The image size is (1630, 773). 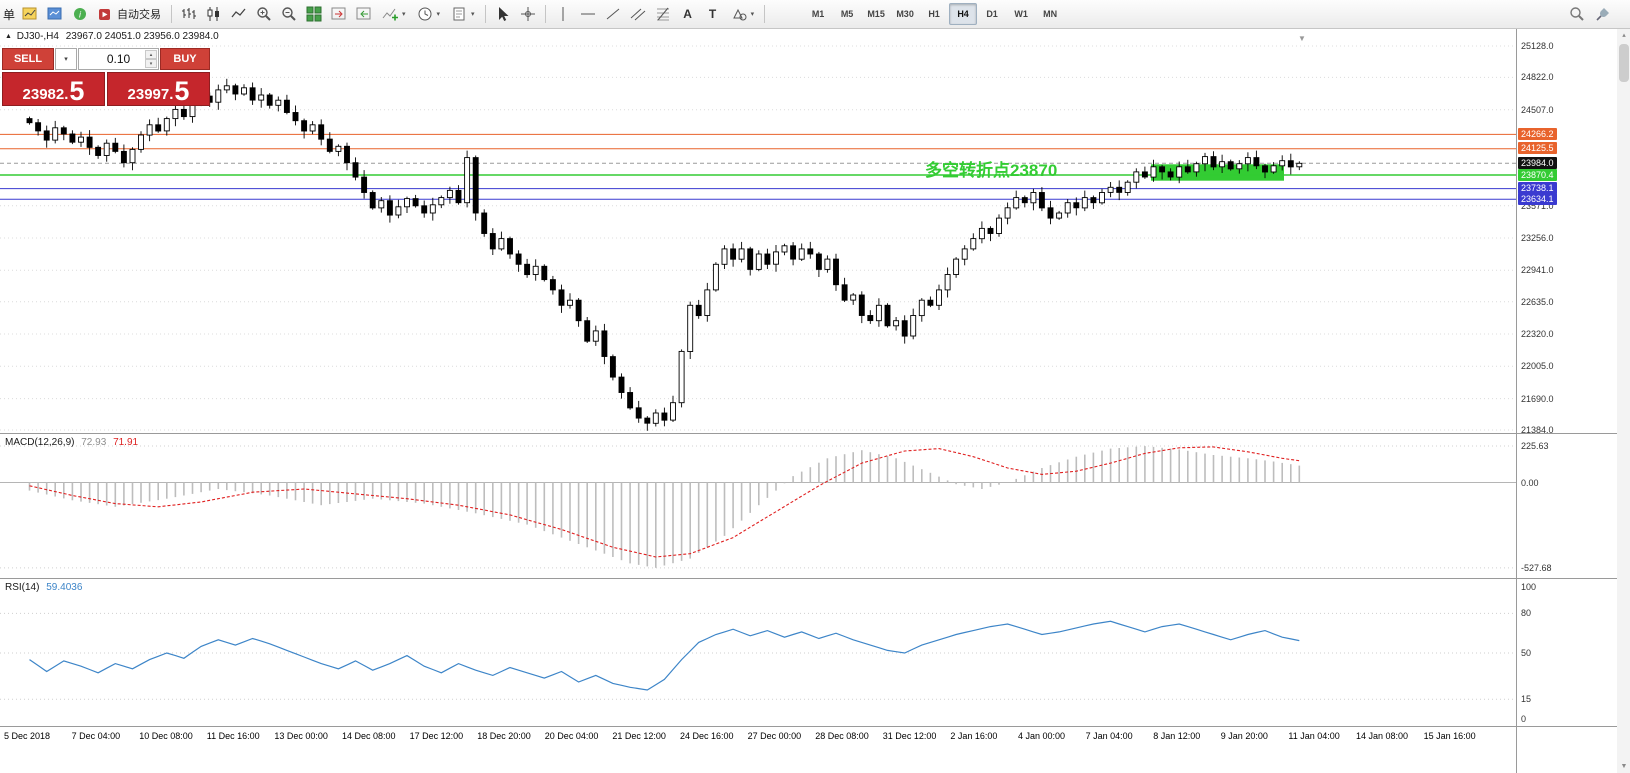 I want to click on search-icon, so click(x=1577, y=14).